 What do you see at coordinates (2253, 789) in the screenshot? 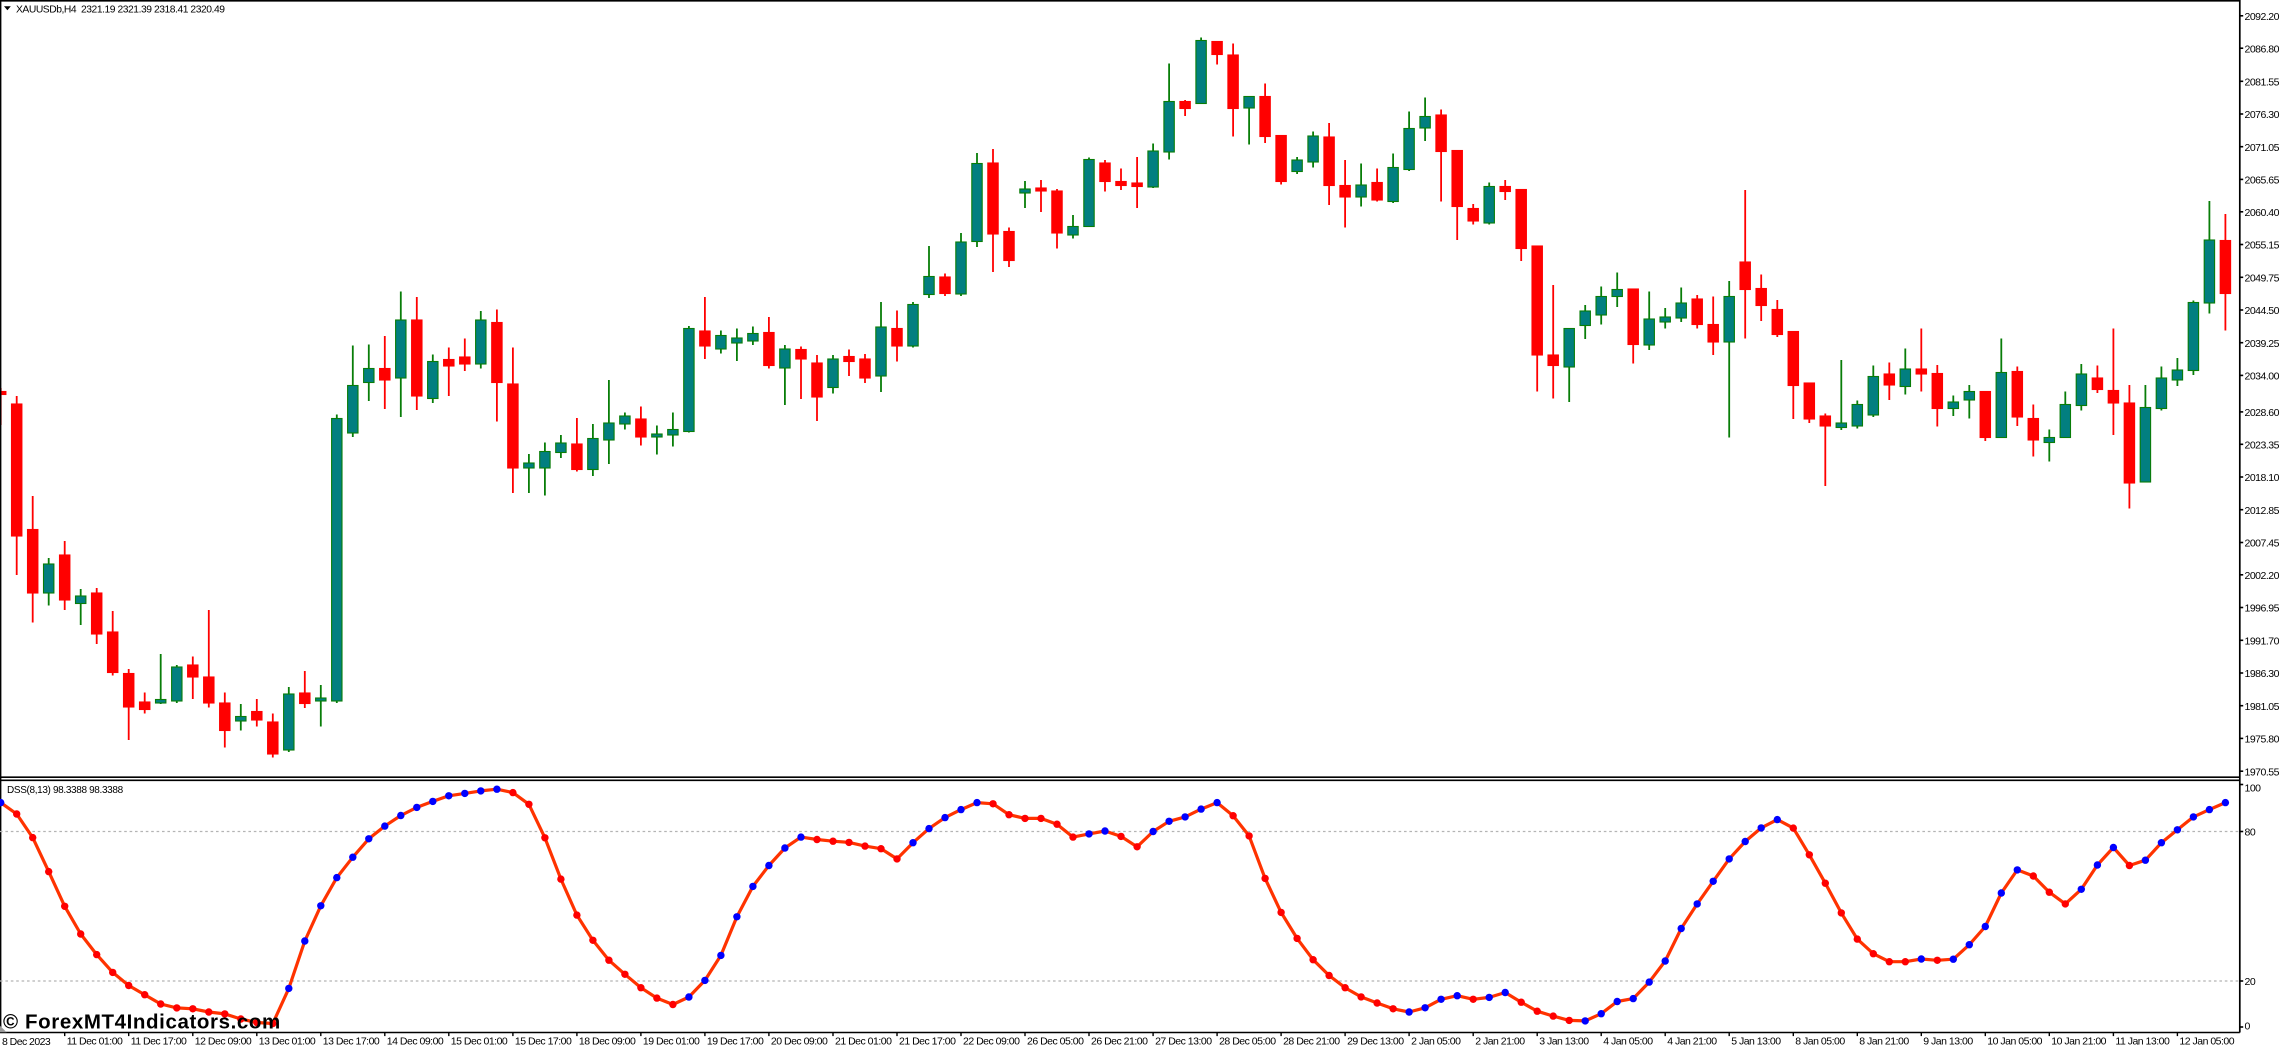
I see `svg-text: 100` at bounding box center [2253, 789].